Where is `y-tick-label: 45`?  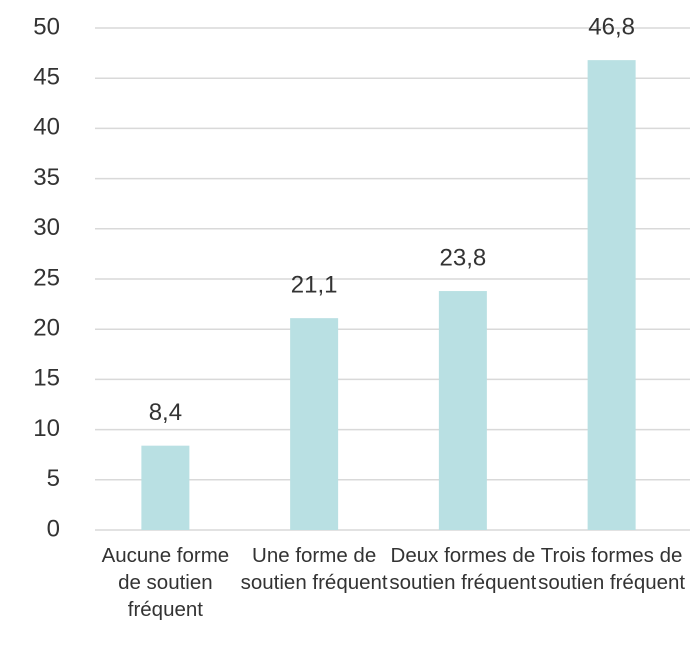
y-tick-label: 45 is located at coordinates (46, 77).